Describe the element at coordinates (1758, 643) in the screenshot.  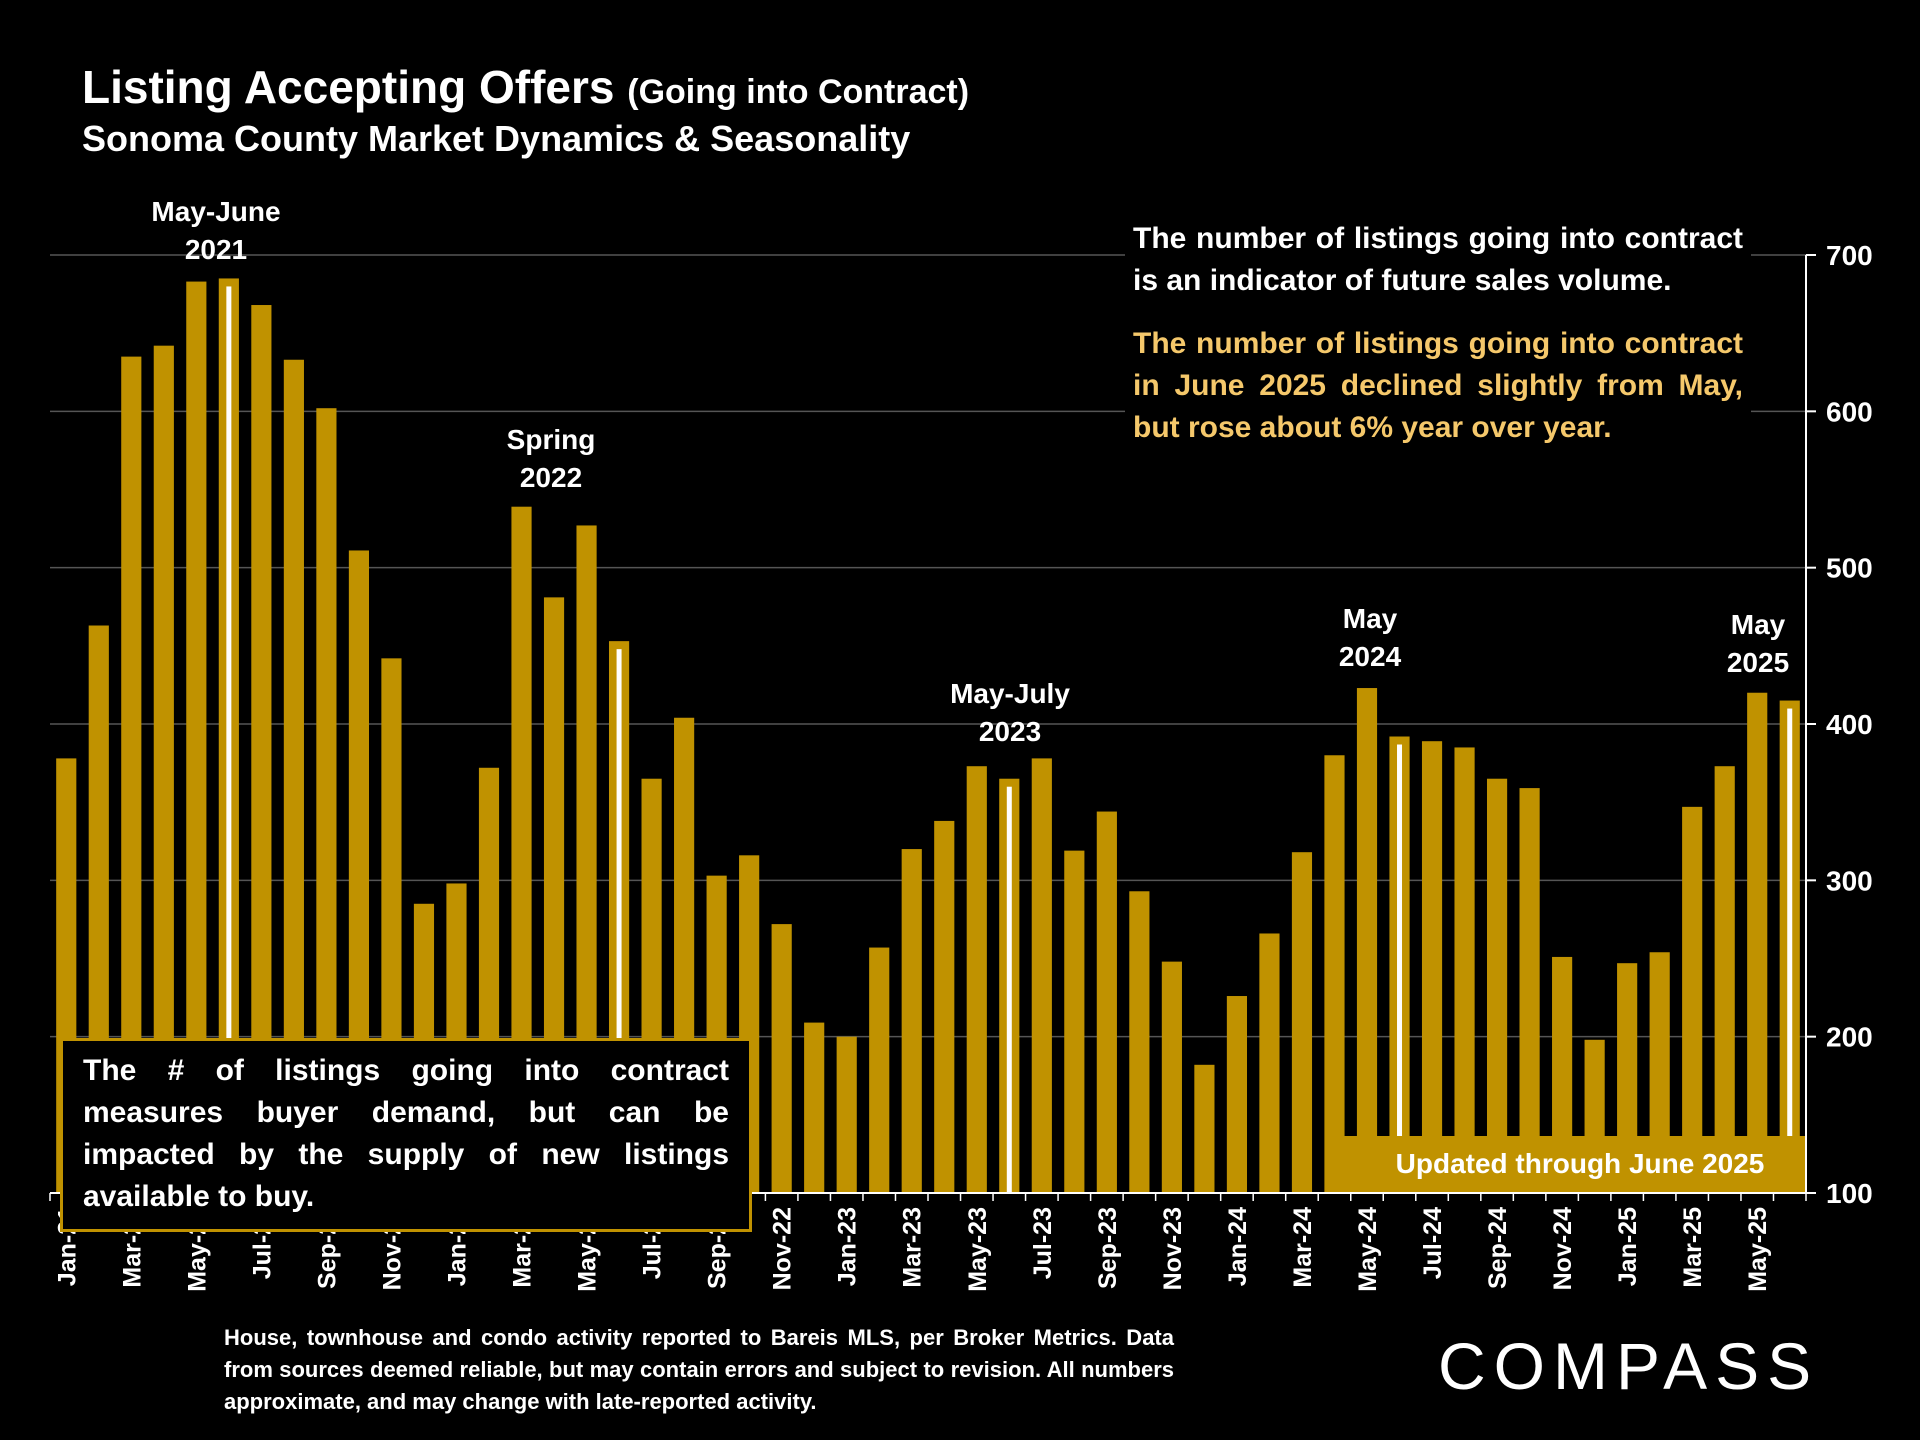
I see `annotation-2025: May 2025` at that location.